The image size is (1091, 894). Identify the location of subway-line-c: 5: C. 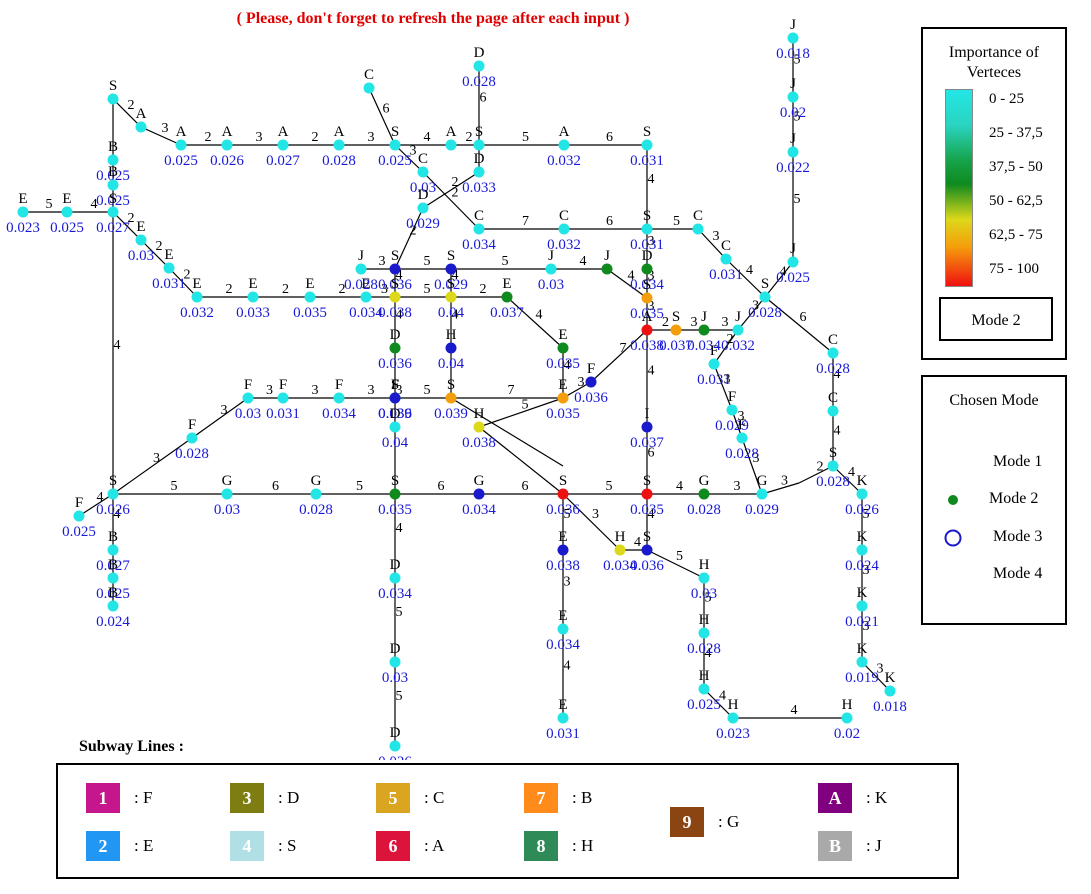
(410, 798).